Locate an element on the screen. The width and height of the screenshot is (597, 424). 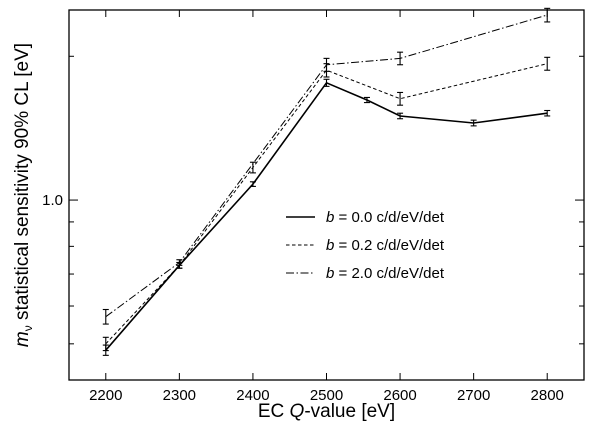
legend-label: b = 0.2 c/d/eV/det is located at coordinates (385, 245).